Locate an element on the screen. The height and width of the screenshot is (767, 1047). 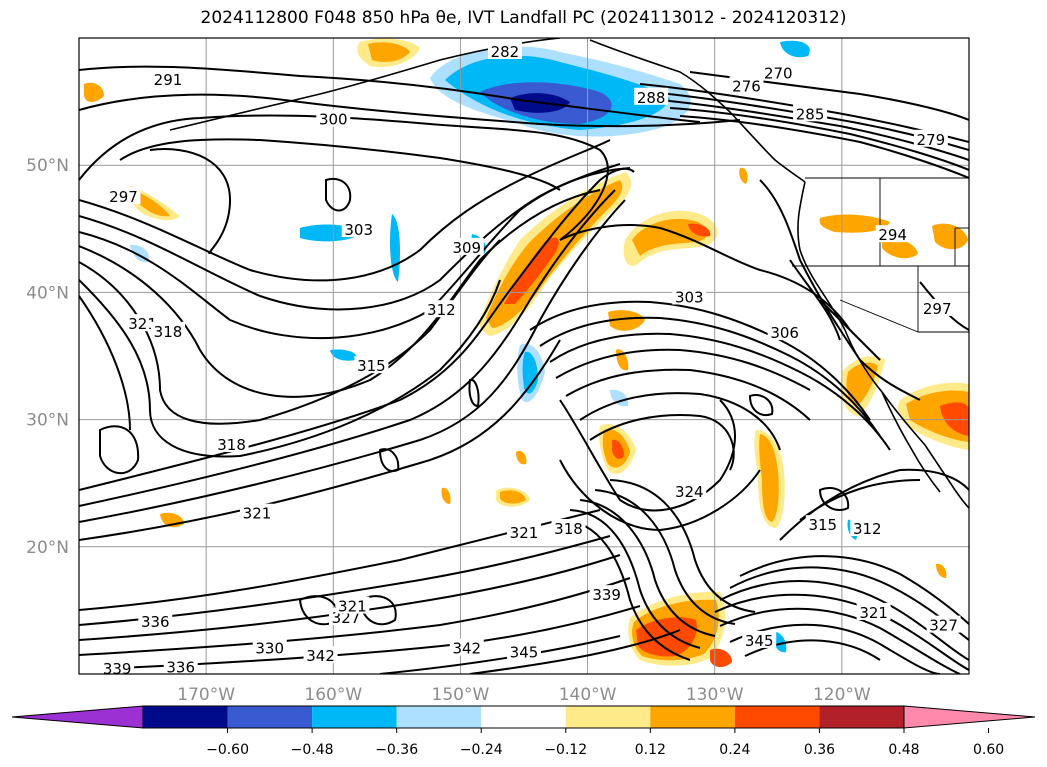
colorbar-tick-label: 0.48 is located at coordinates (903, 750).